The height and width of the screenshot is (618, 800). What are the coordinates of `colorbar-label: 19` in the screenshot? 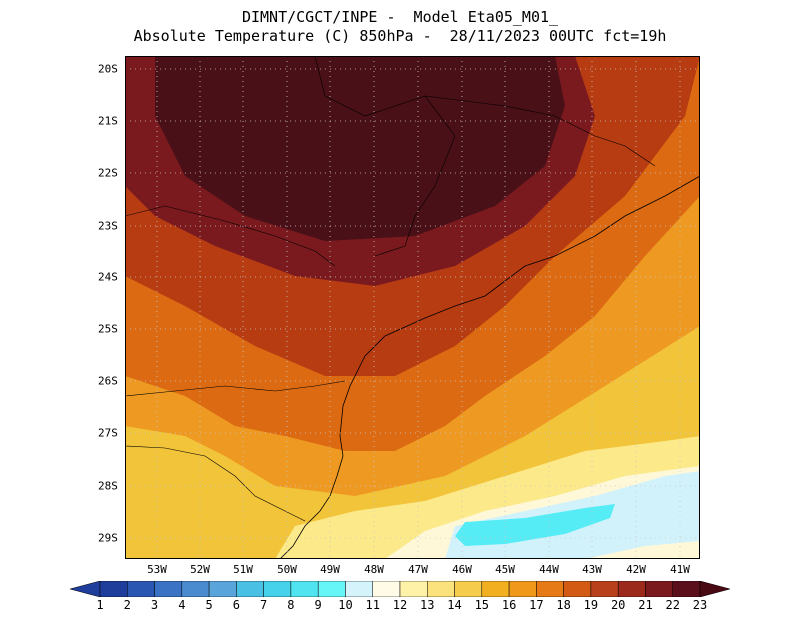 It's located at (591, 605).